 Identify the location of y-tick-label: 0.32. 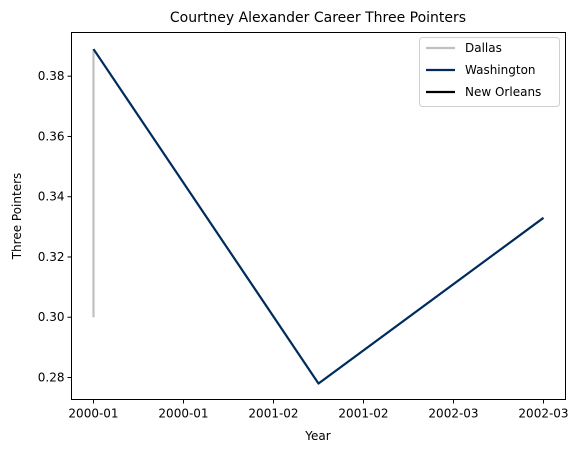
(51, 257).